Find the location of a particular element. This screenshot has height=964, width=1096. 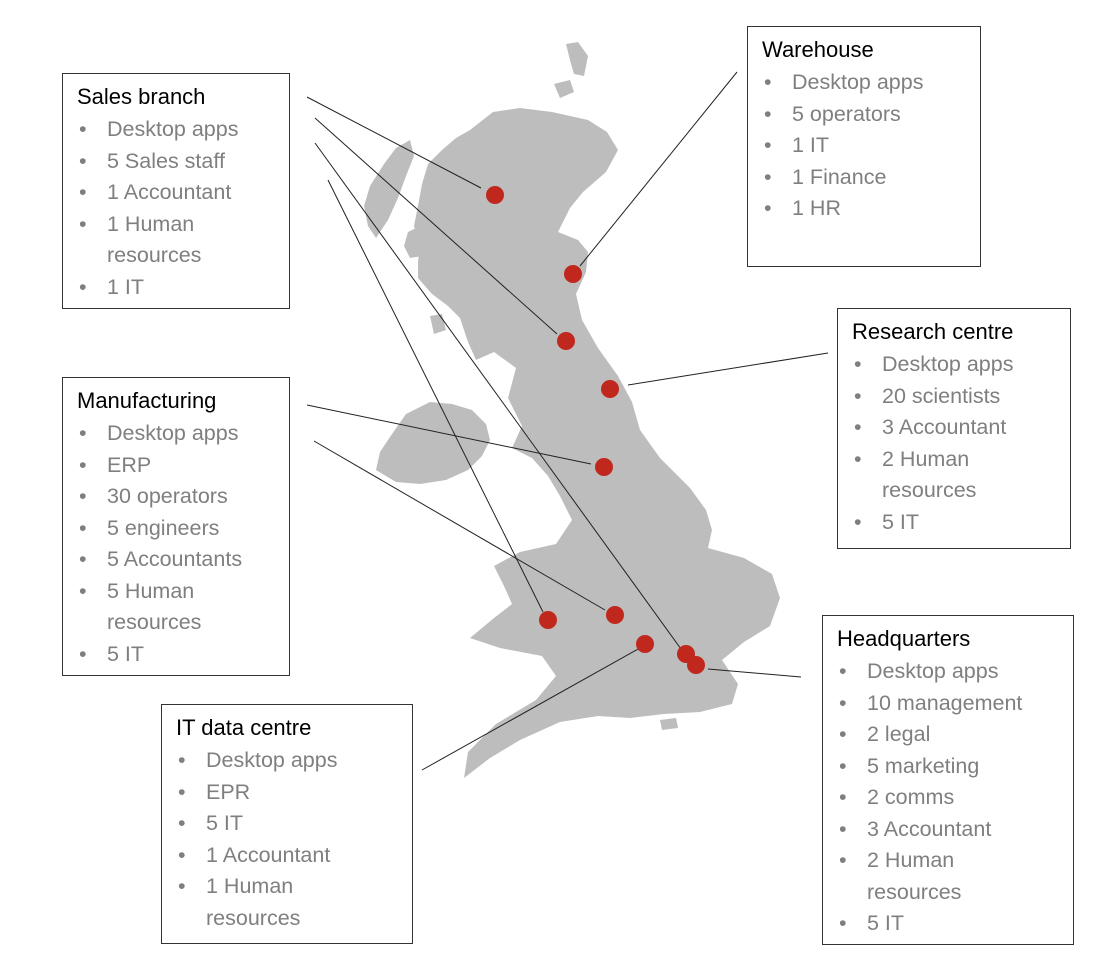

list-item: 5 marketing is located at coordinates (948, 767).